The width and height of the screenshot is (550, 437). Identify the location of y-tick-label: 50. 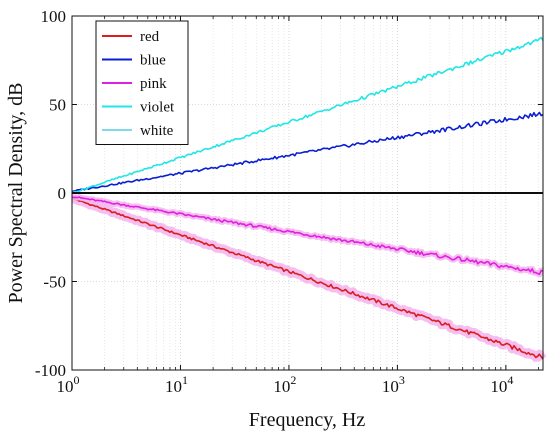
(57, 105).